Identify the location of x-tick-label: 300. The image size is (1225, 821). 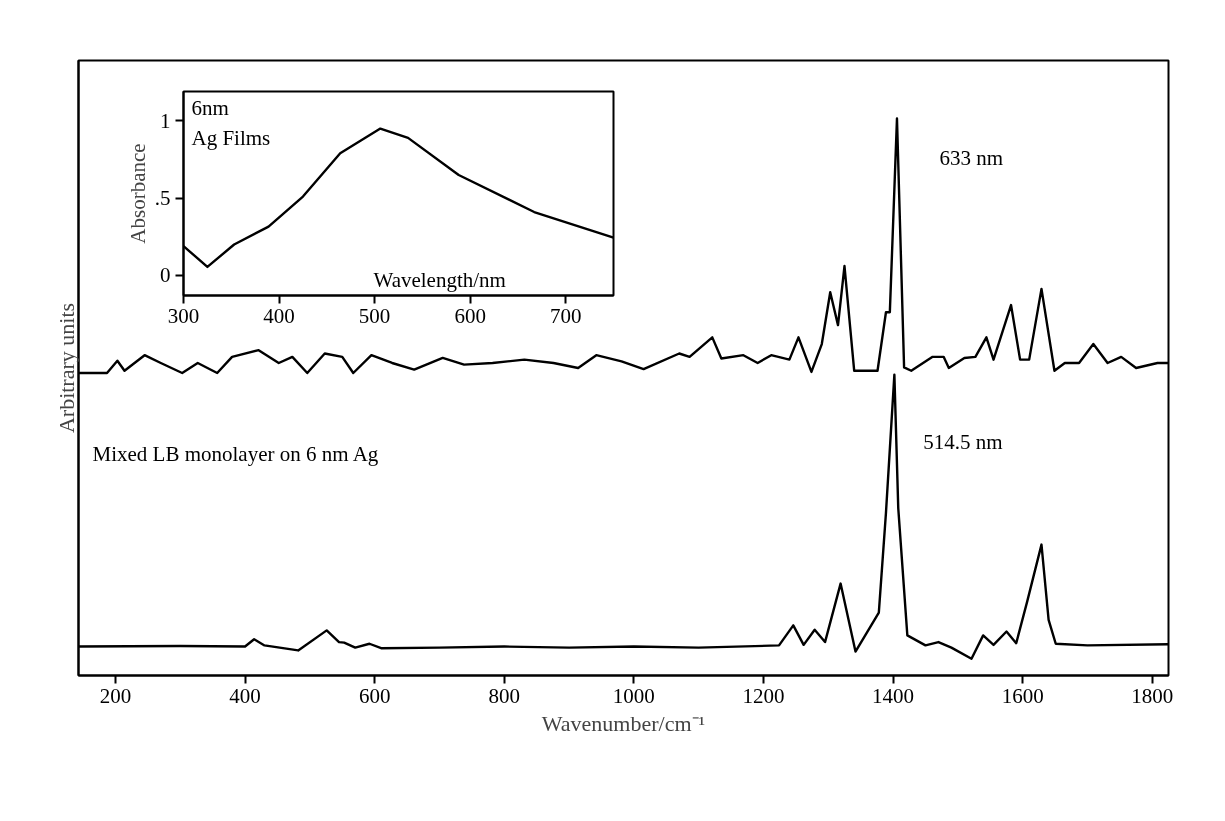
(183, 315).